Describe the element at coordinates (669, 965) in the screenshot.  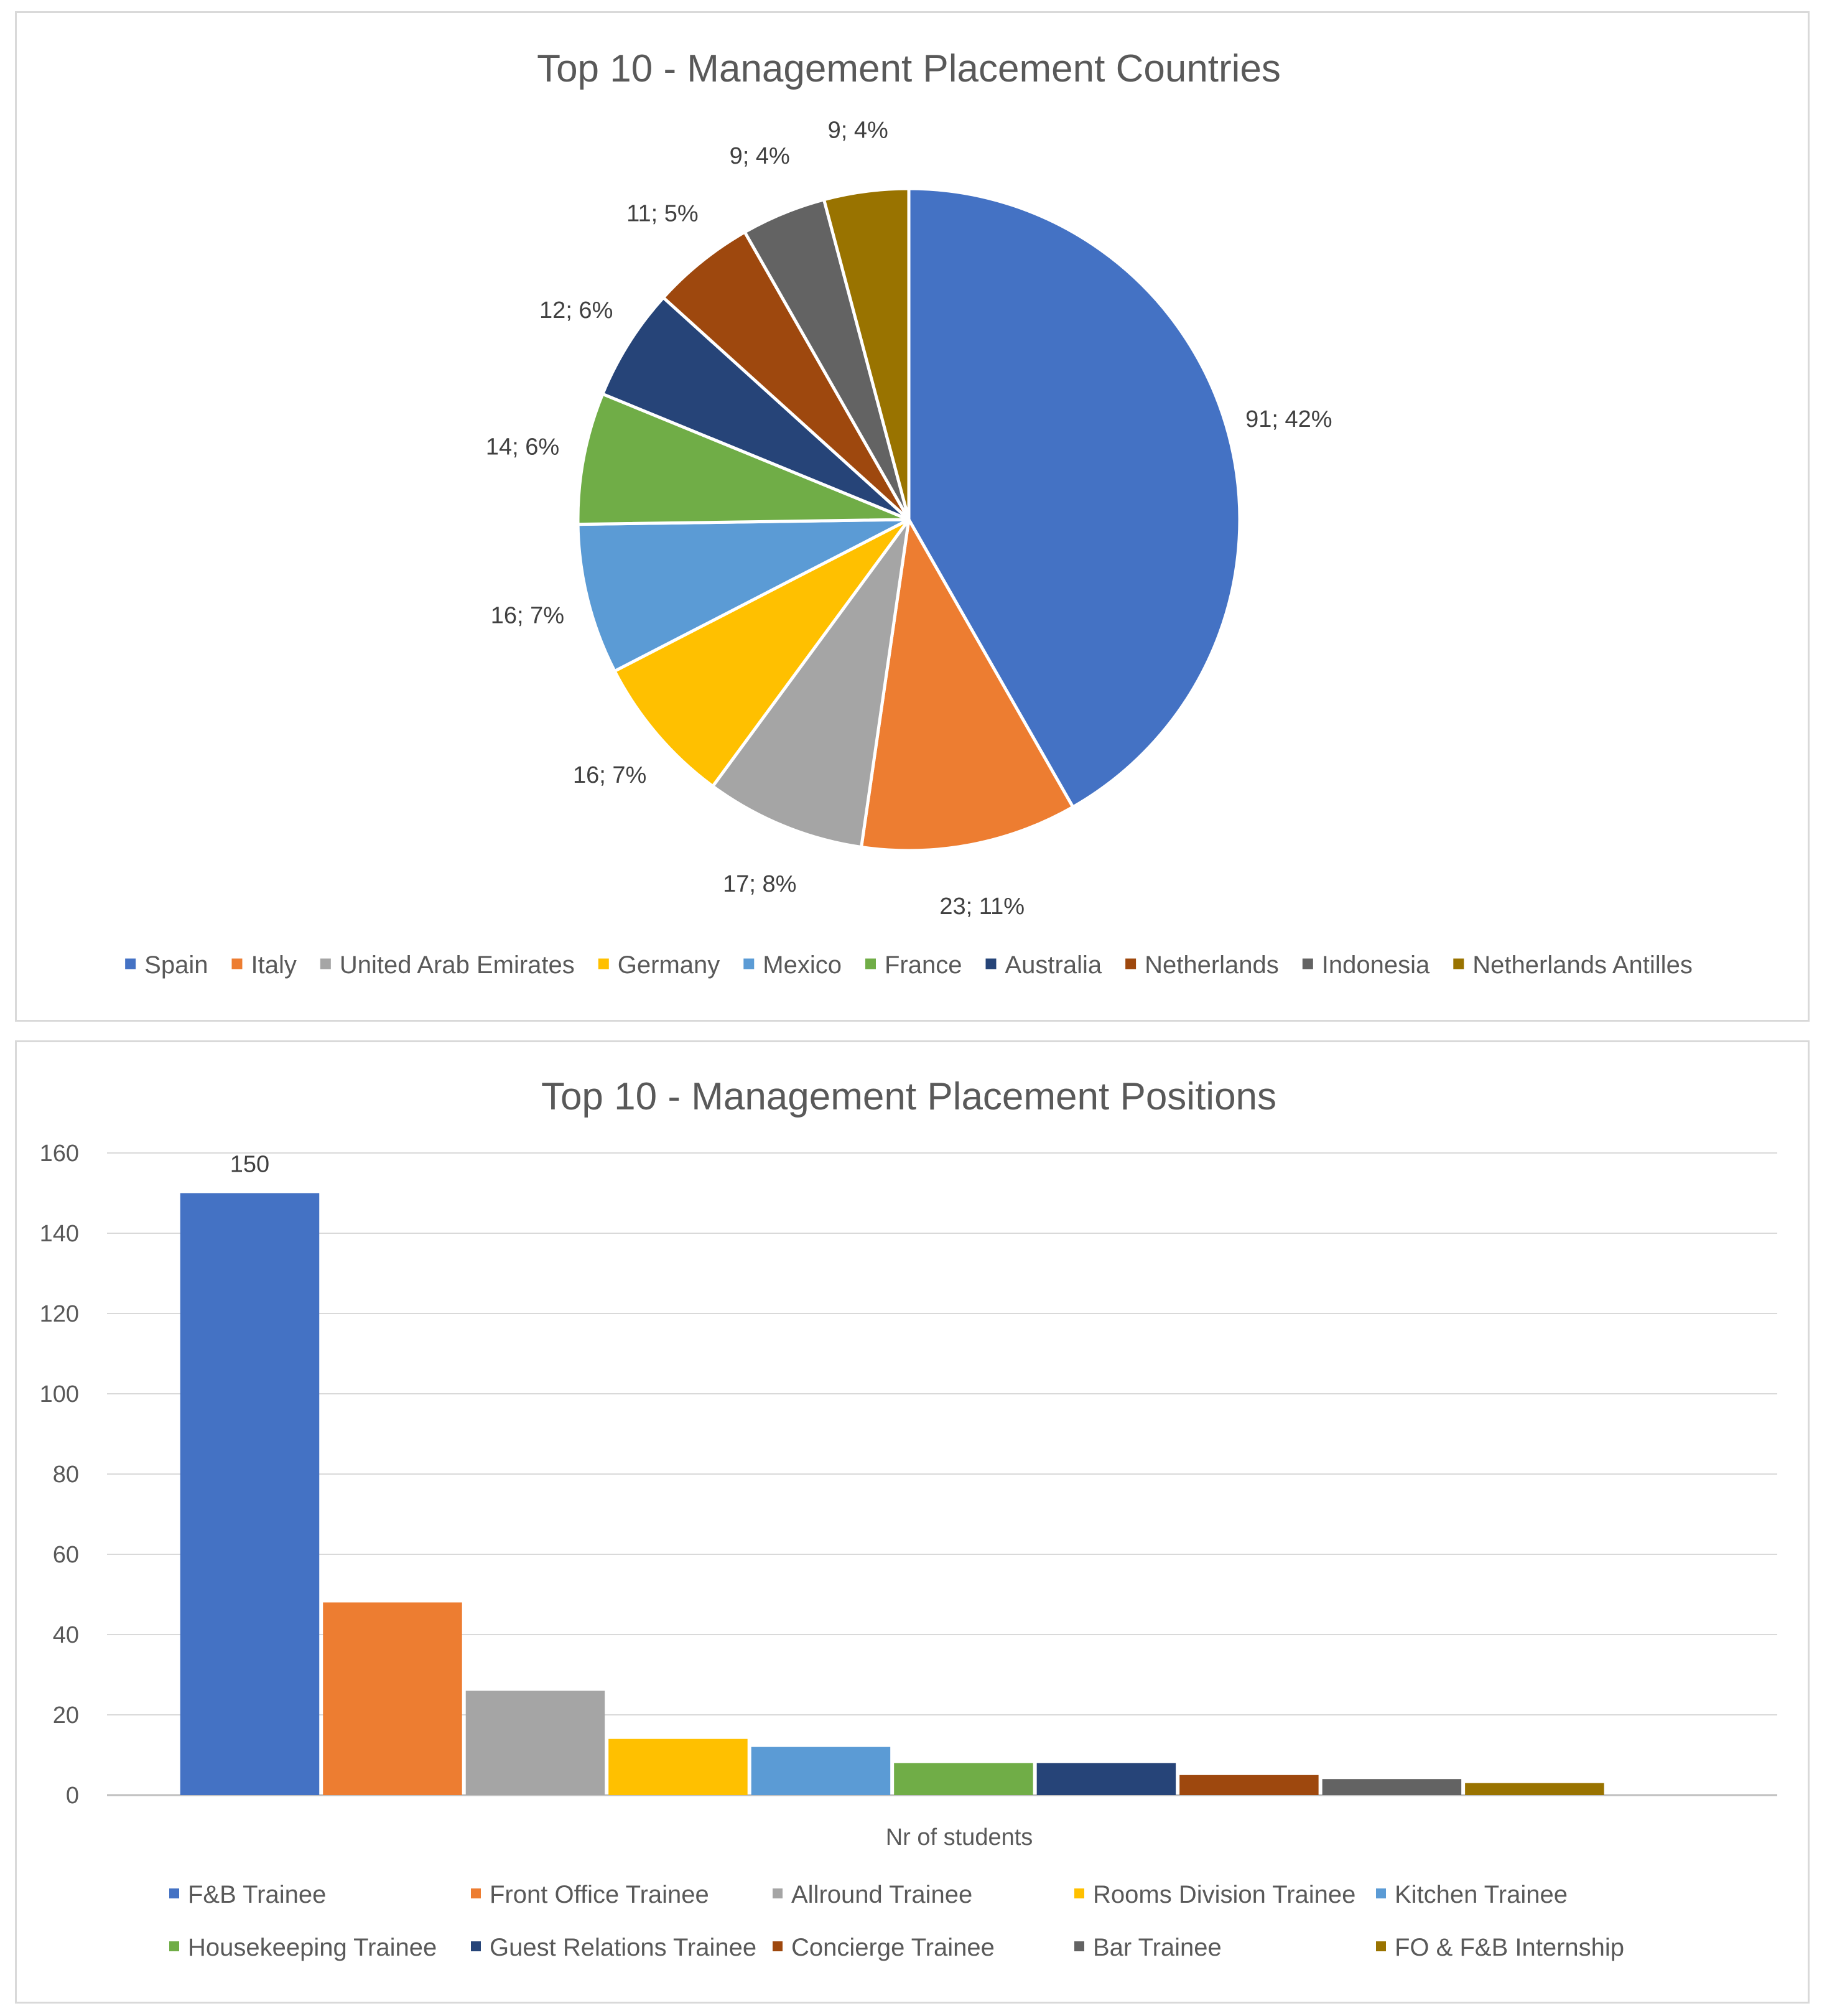
I see `legend-item-germany: Germany` at that location.